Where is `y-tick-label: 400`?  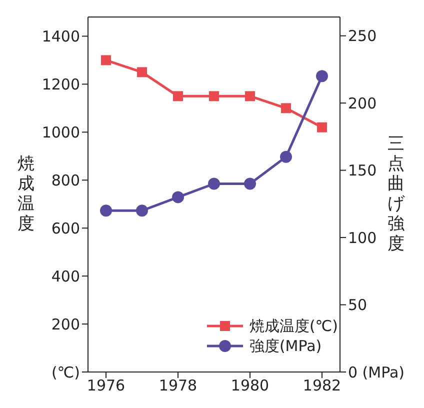 y-tick-label: 400 is located at coordinates (65, 276).